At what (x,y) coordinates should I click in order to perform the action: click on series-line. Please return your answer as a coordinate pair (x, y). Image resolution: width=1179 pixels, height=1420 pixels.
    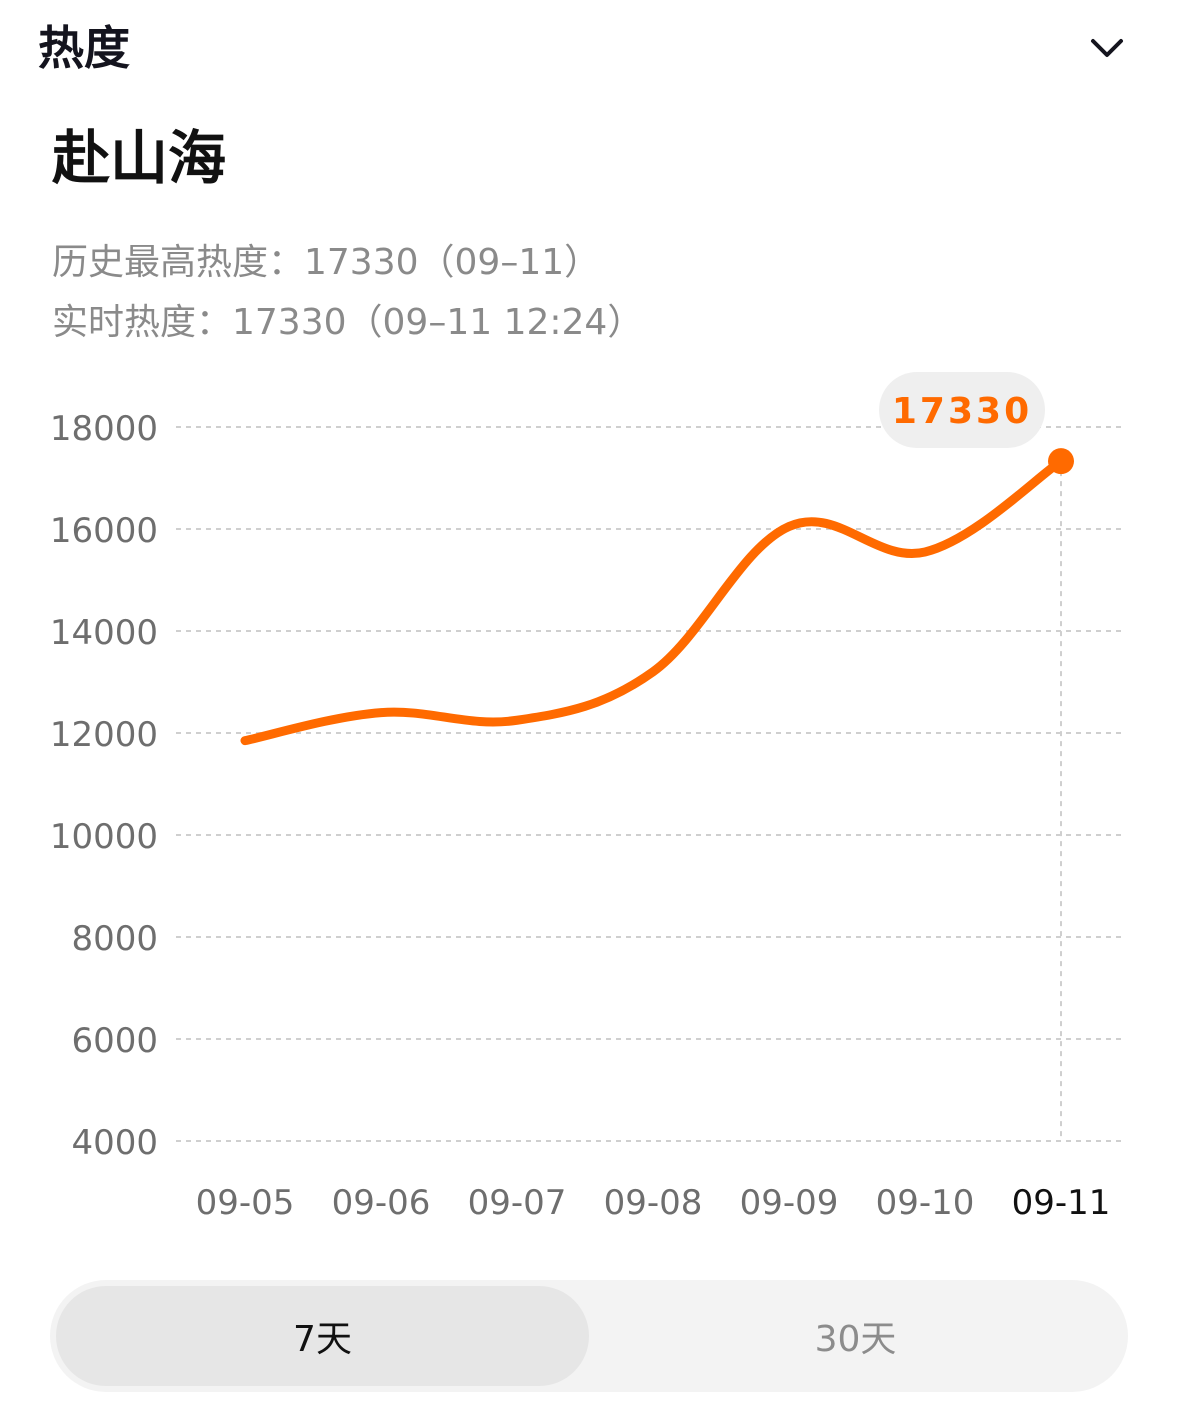
    Looking at the image, I should click on (653, 601).